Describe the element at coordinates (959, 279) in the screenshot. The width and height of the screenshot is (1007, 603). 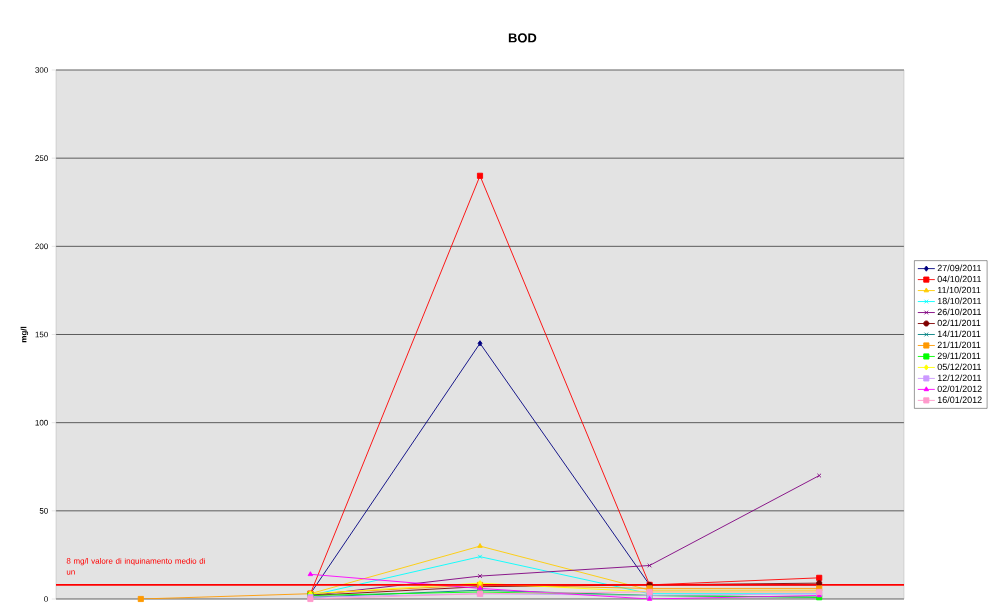
I see `legend-label: 04/10/2011` at that location.